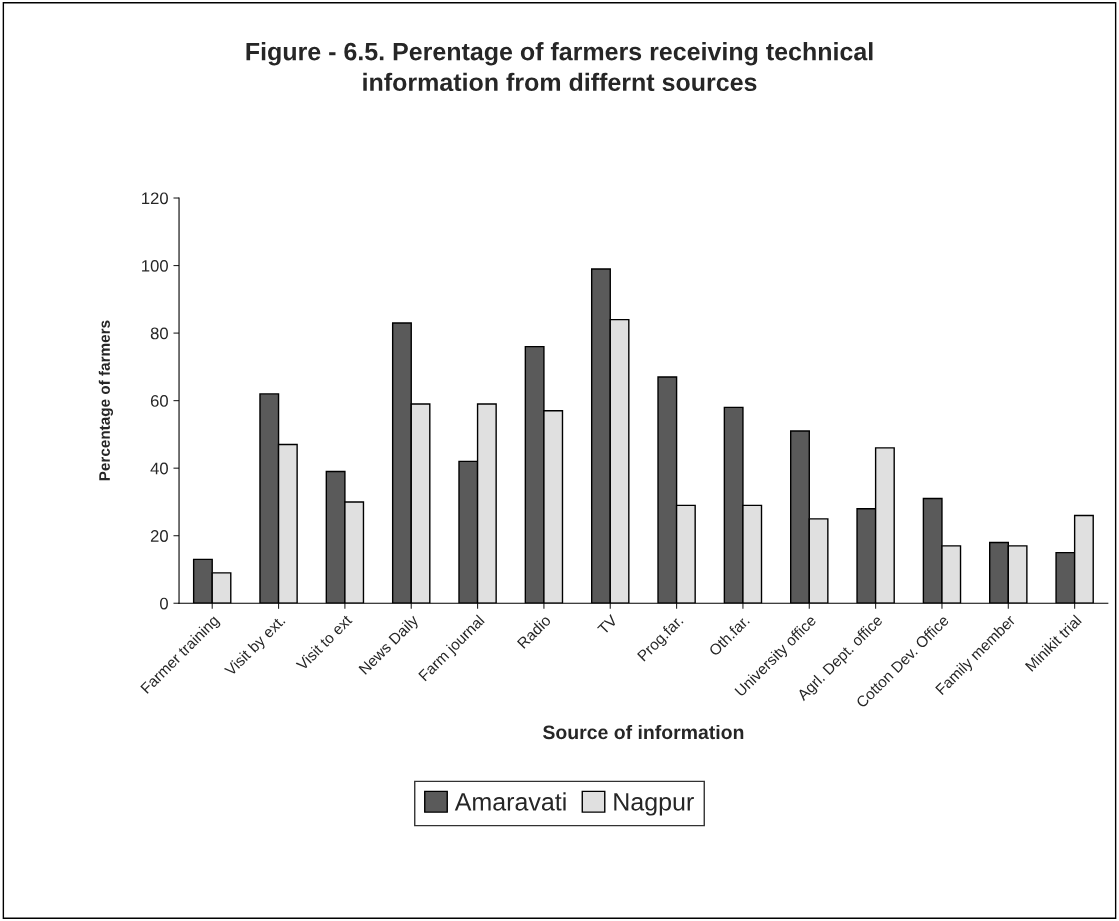 Image resolution: width=1119 pixels, height=921 pixels. What do you see at coordinates (106, 400) in the screenshot?
I see `y-axis-title: Percentage of farmers` at bounding box center [106, 400].